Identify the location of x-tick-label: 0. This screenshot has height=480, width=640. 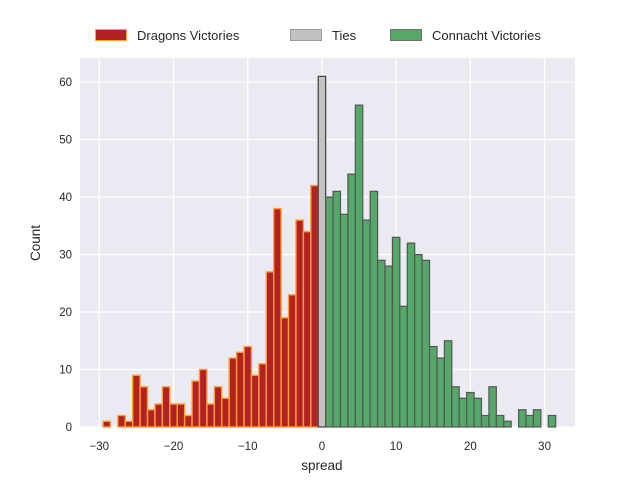
(322, 447).